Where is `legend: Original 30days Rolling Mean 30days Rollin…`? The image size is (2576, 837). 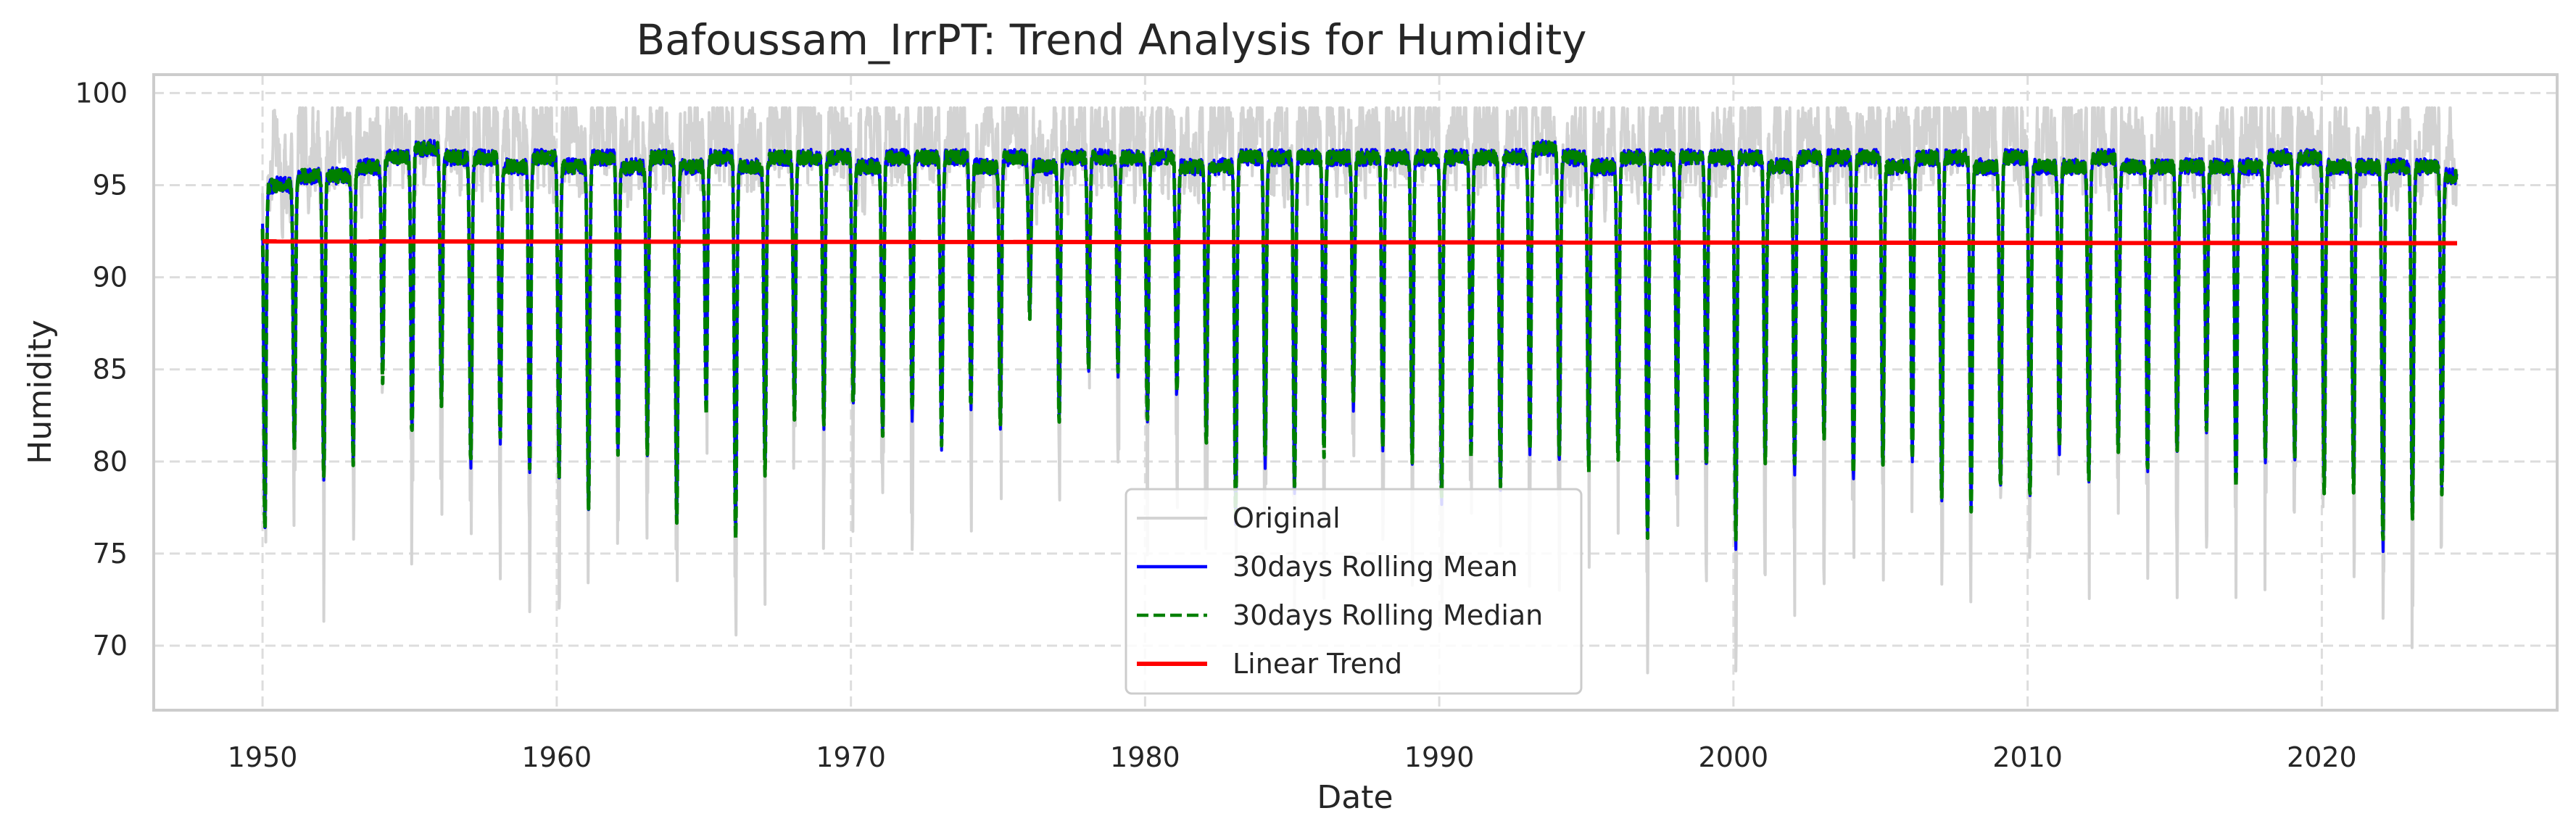 legend: Original 30days Rolling Mean 30days Rollin… is located at coordinates (1354, 592).